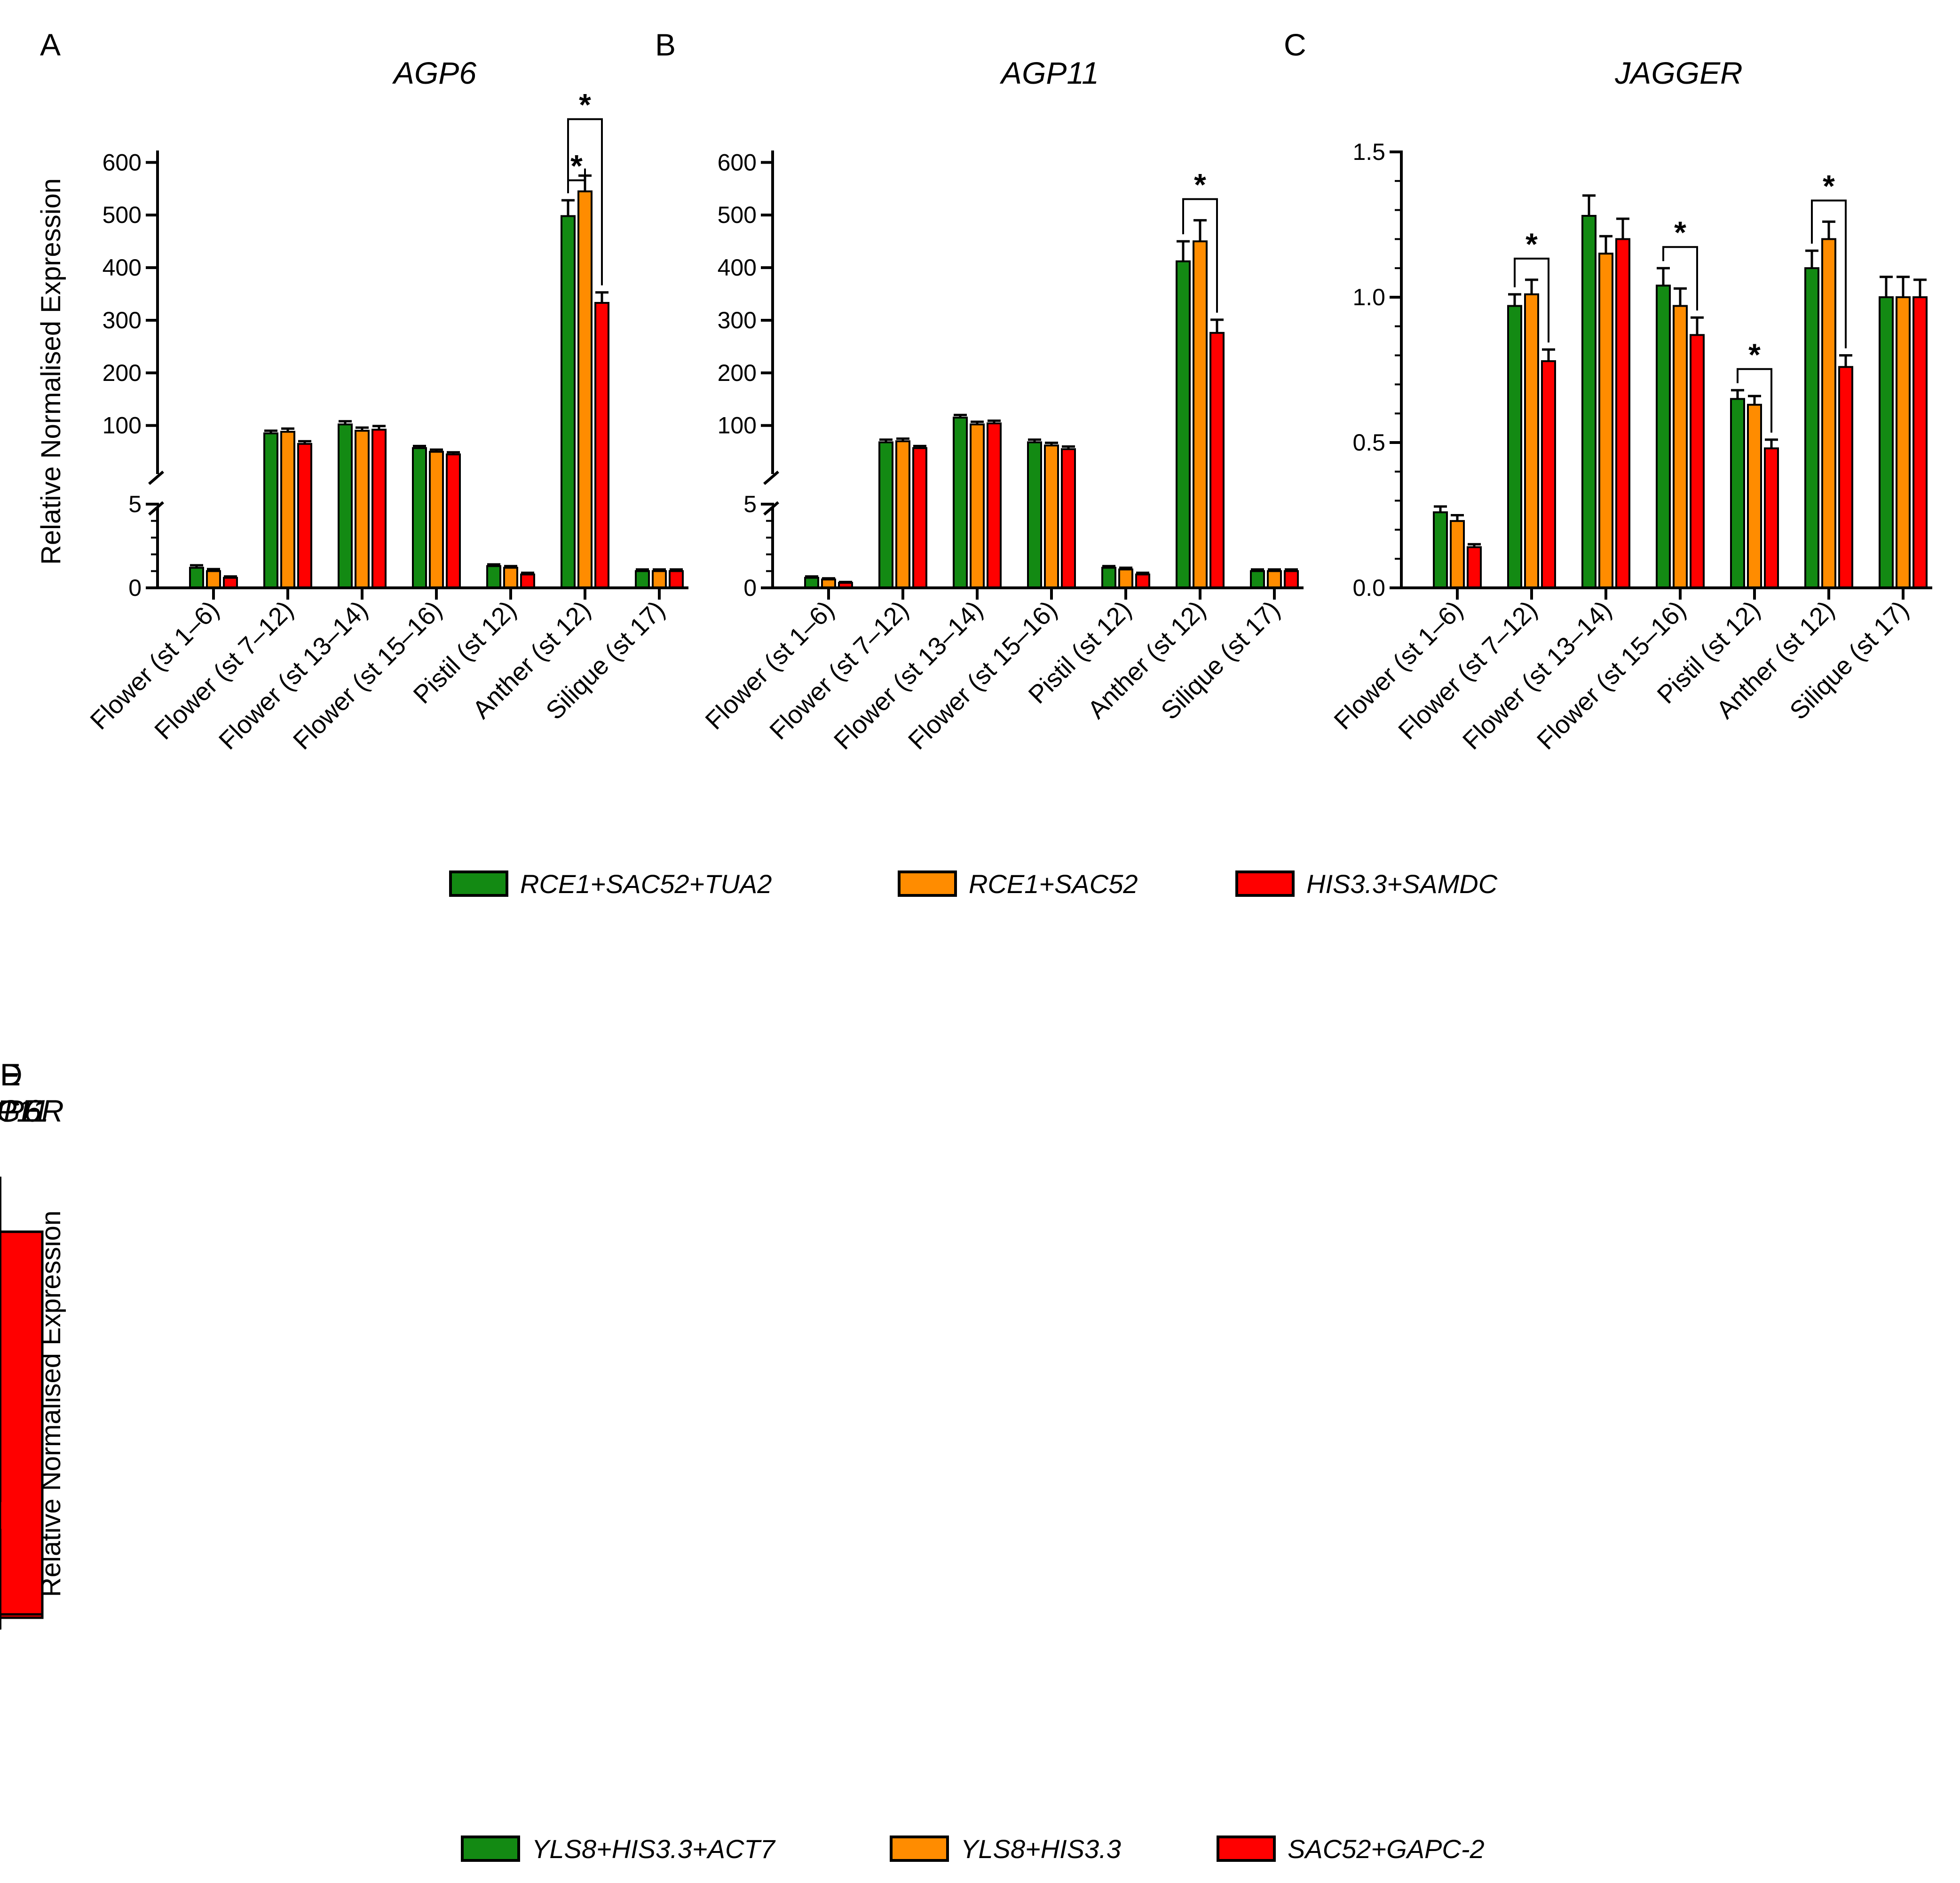  I want to click on y-tick-label: 1.0, so click(1369, 297).